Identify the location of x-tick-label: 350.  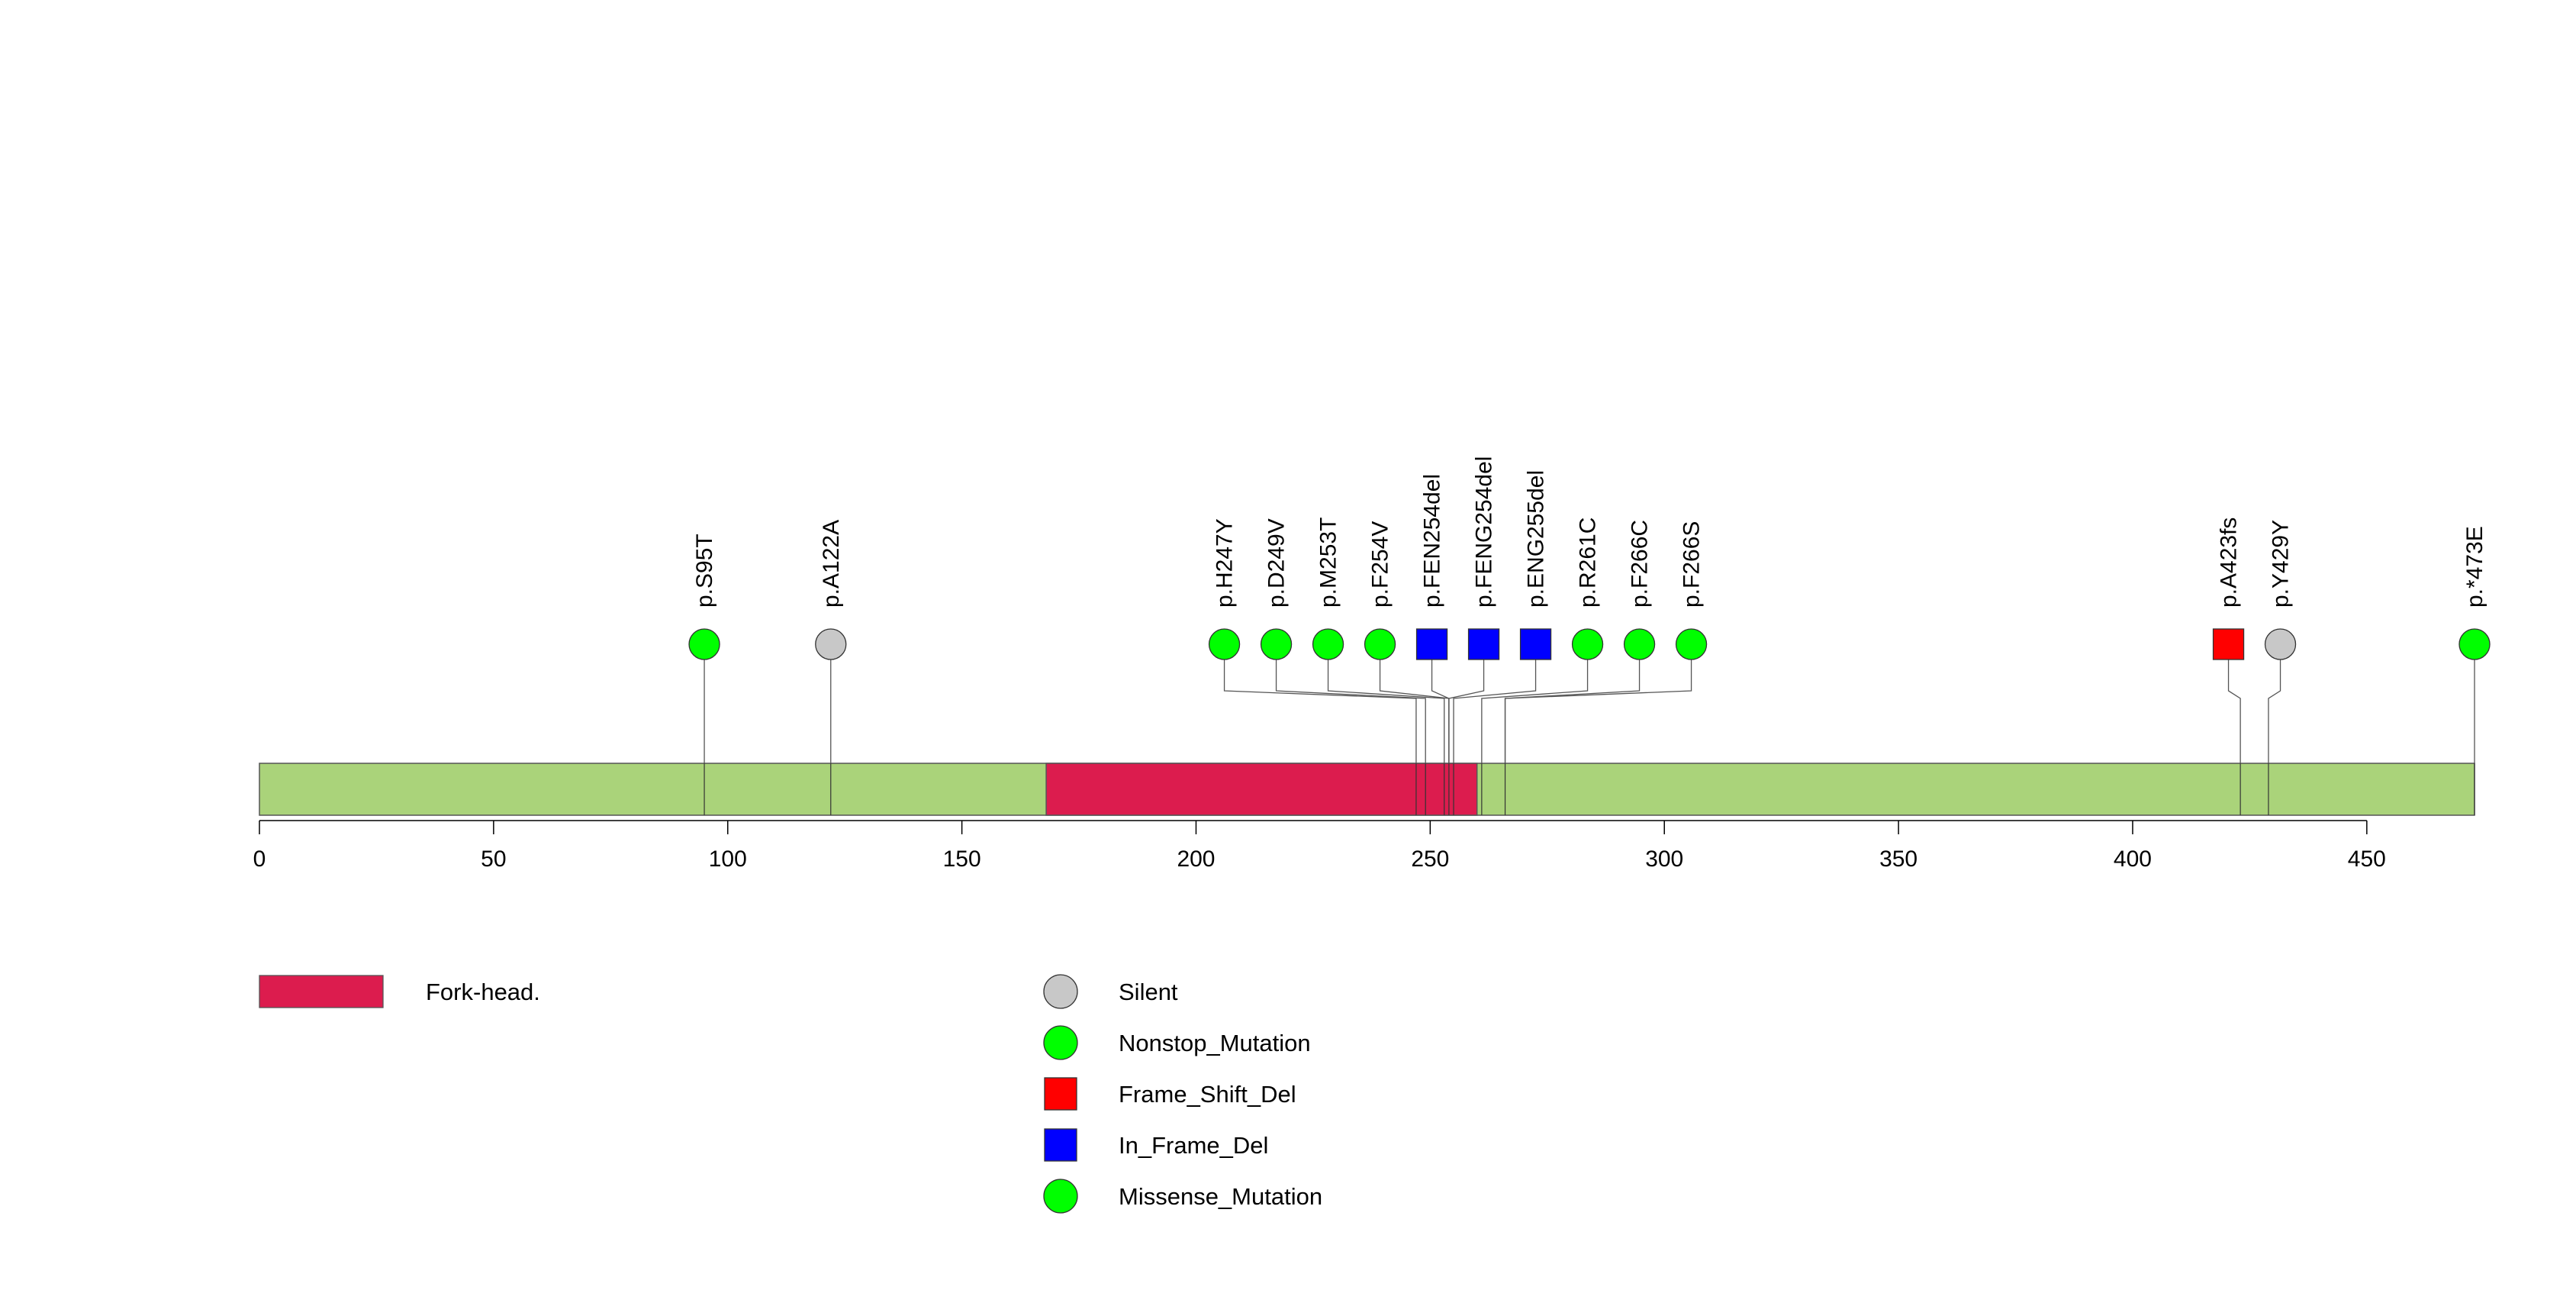
(1898, 860).